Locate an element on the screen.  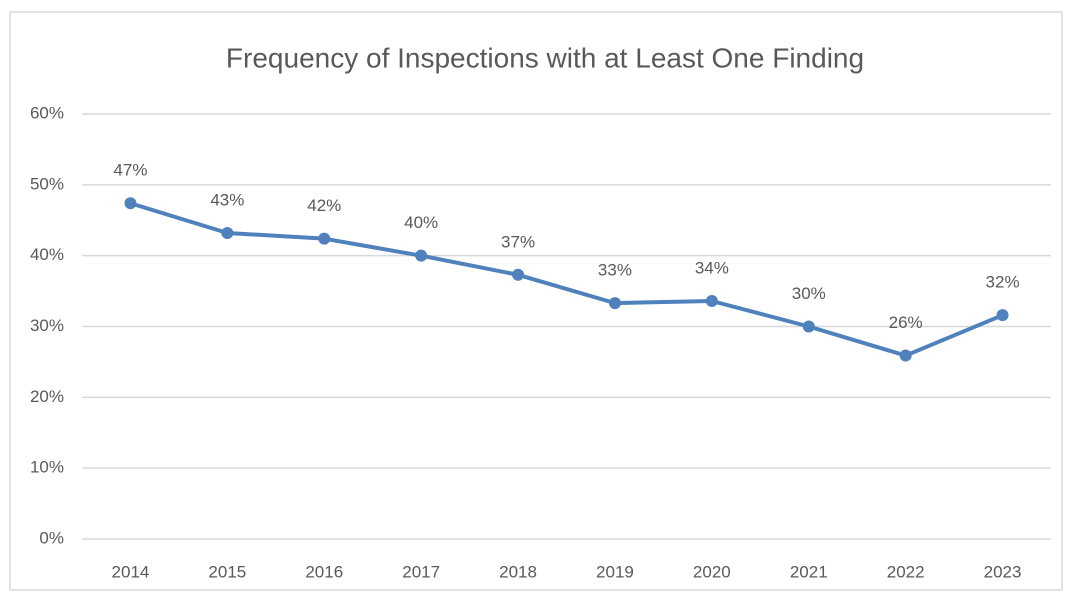
data-label: 26% is located at coordinates (906, 322).